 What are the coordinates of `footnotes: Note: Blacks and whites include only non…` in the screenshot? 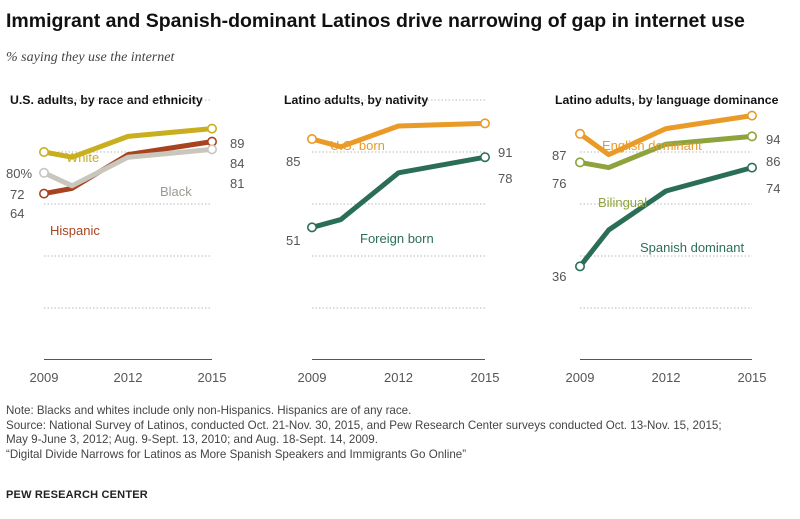 It's located at (401, 433).